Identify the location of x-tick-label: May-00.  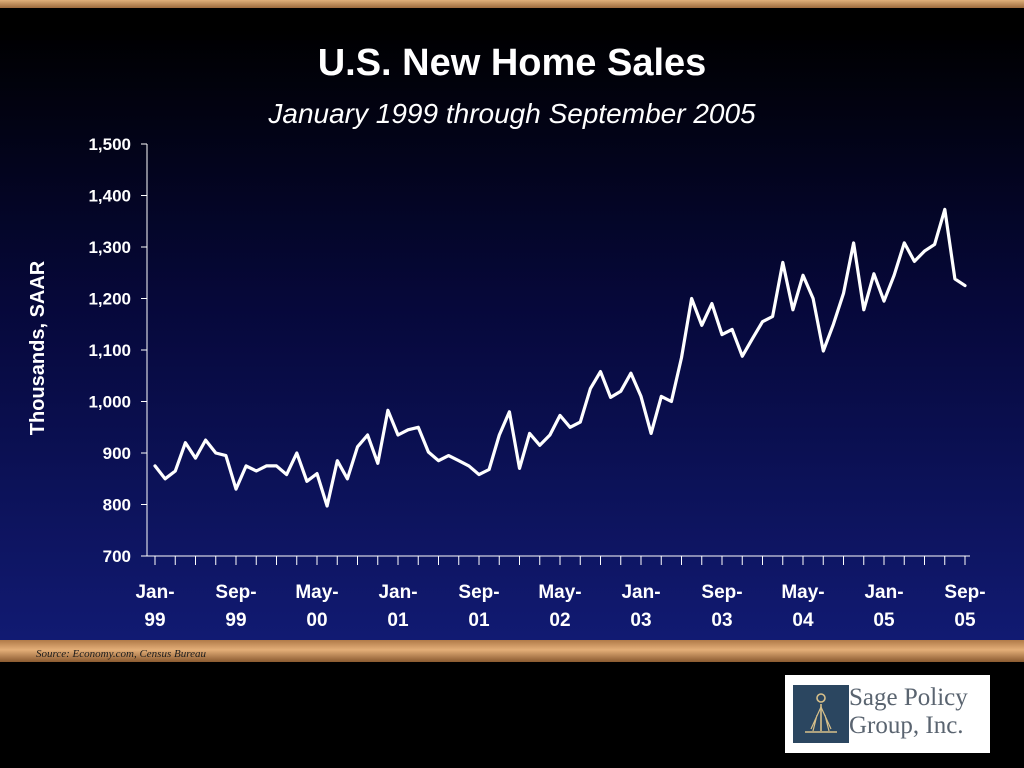
(316, 606).